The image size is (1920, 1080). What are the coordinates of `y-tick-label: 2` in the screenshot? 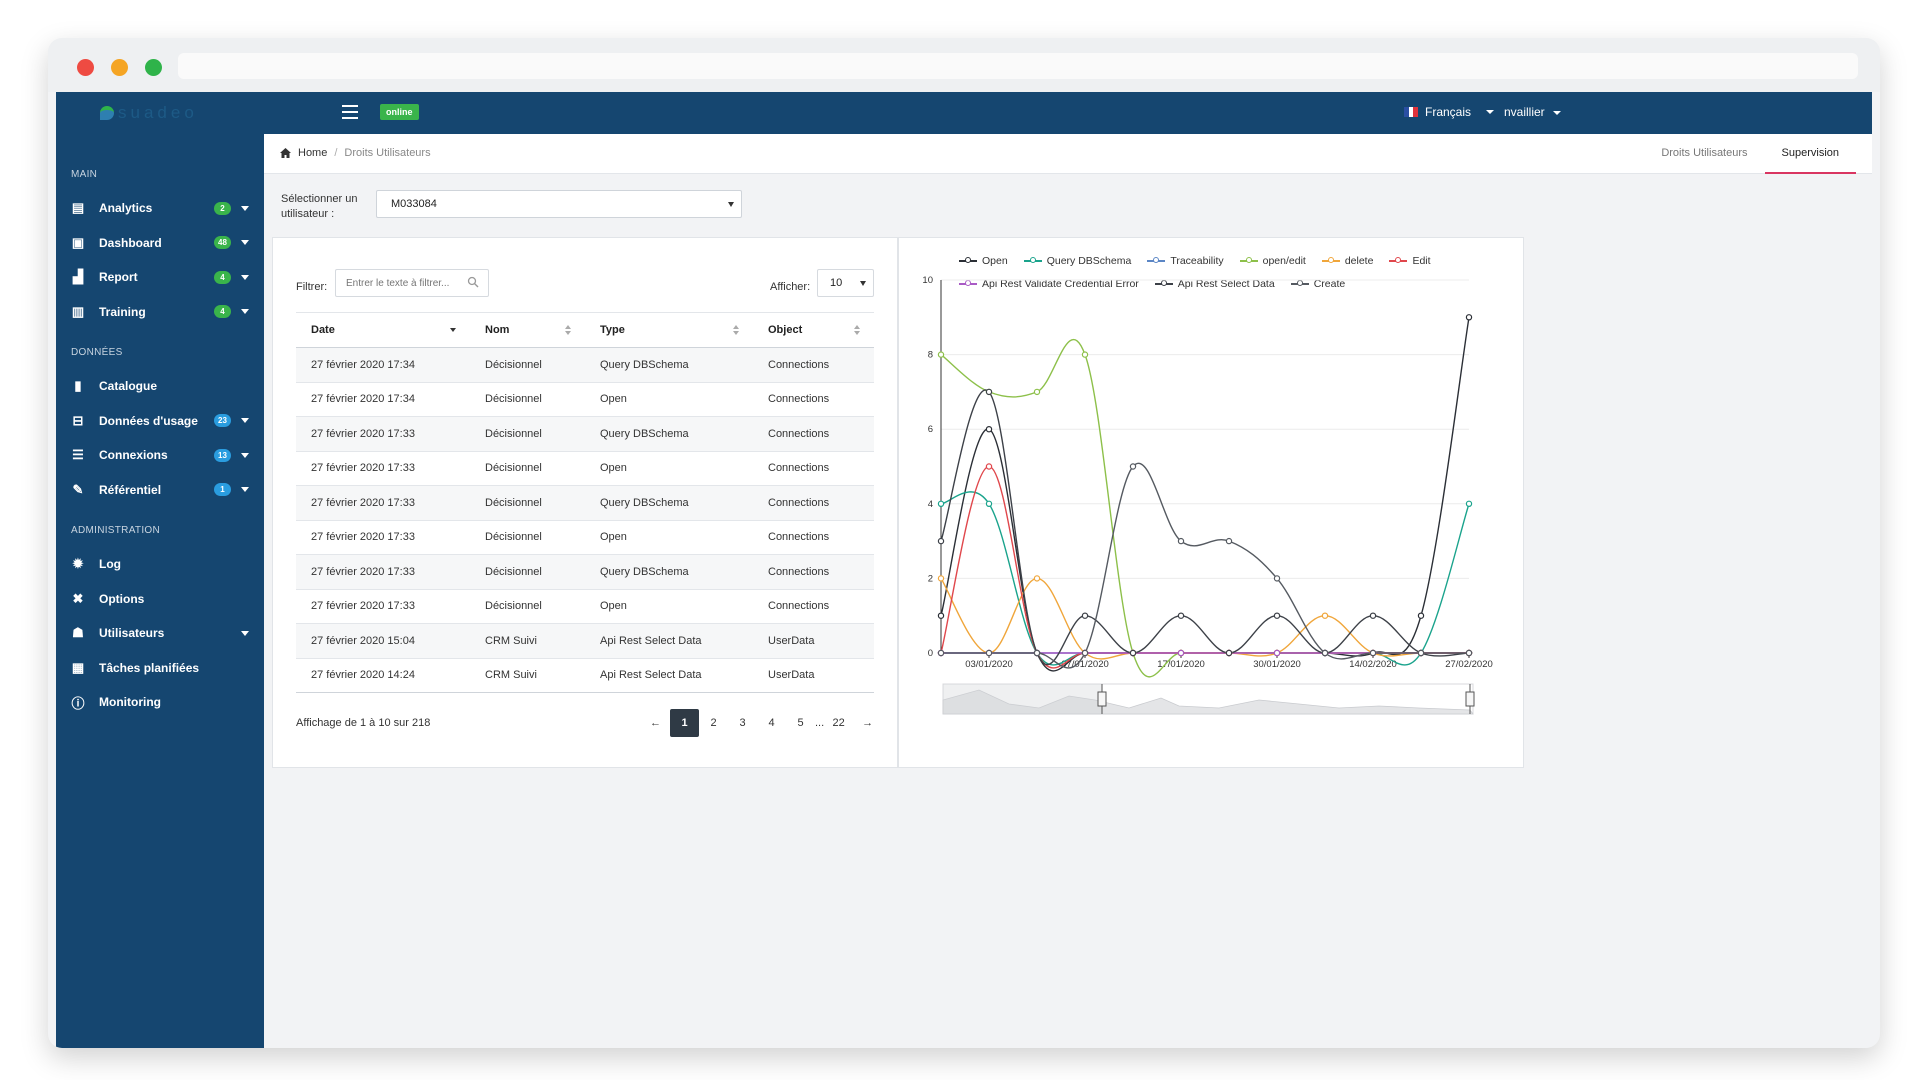 It's located at (930, 578).